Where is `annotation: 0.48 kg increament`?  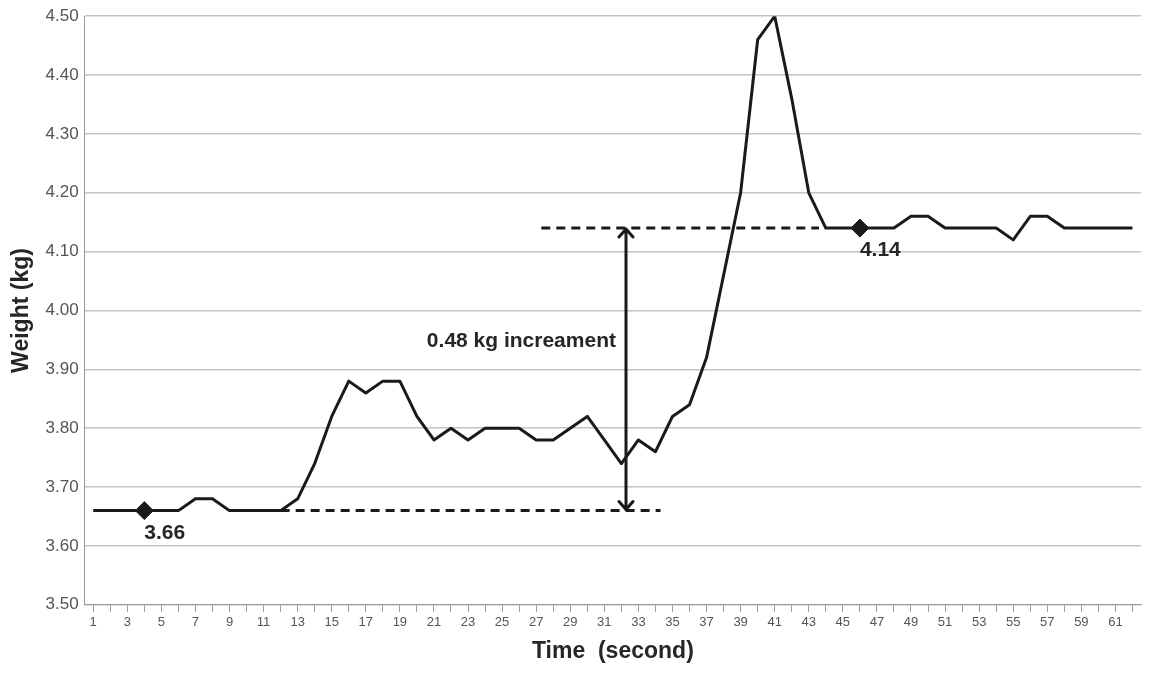
annotation: 0.48 kg increament is located at coordinates (521, 339).